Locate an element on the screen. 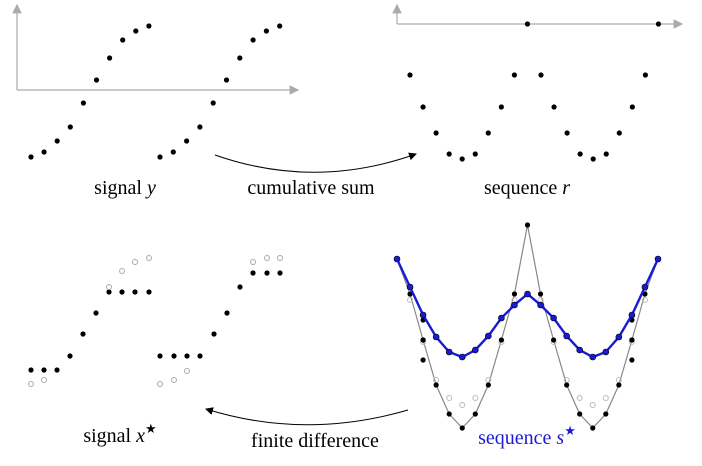 The width and height of the screenshot is (702, 466). label: cumulative sum is located at coordinates (311, 188).